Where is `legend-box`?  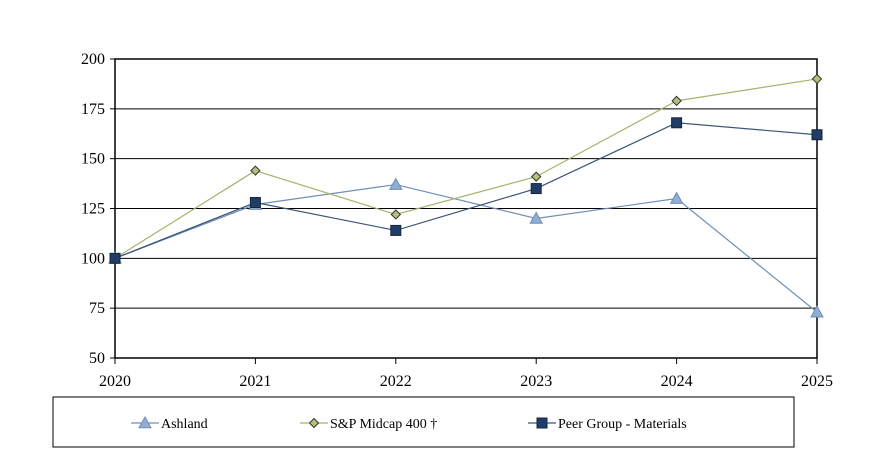 legend-box is located at coordinates (423, 422).